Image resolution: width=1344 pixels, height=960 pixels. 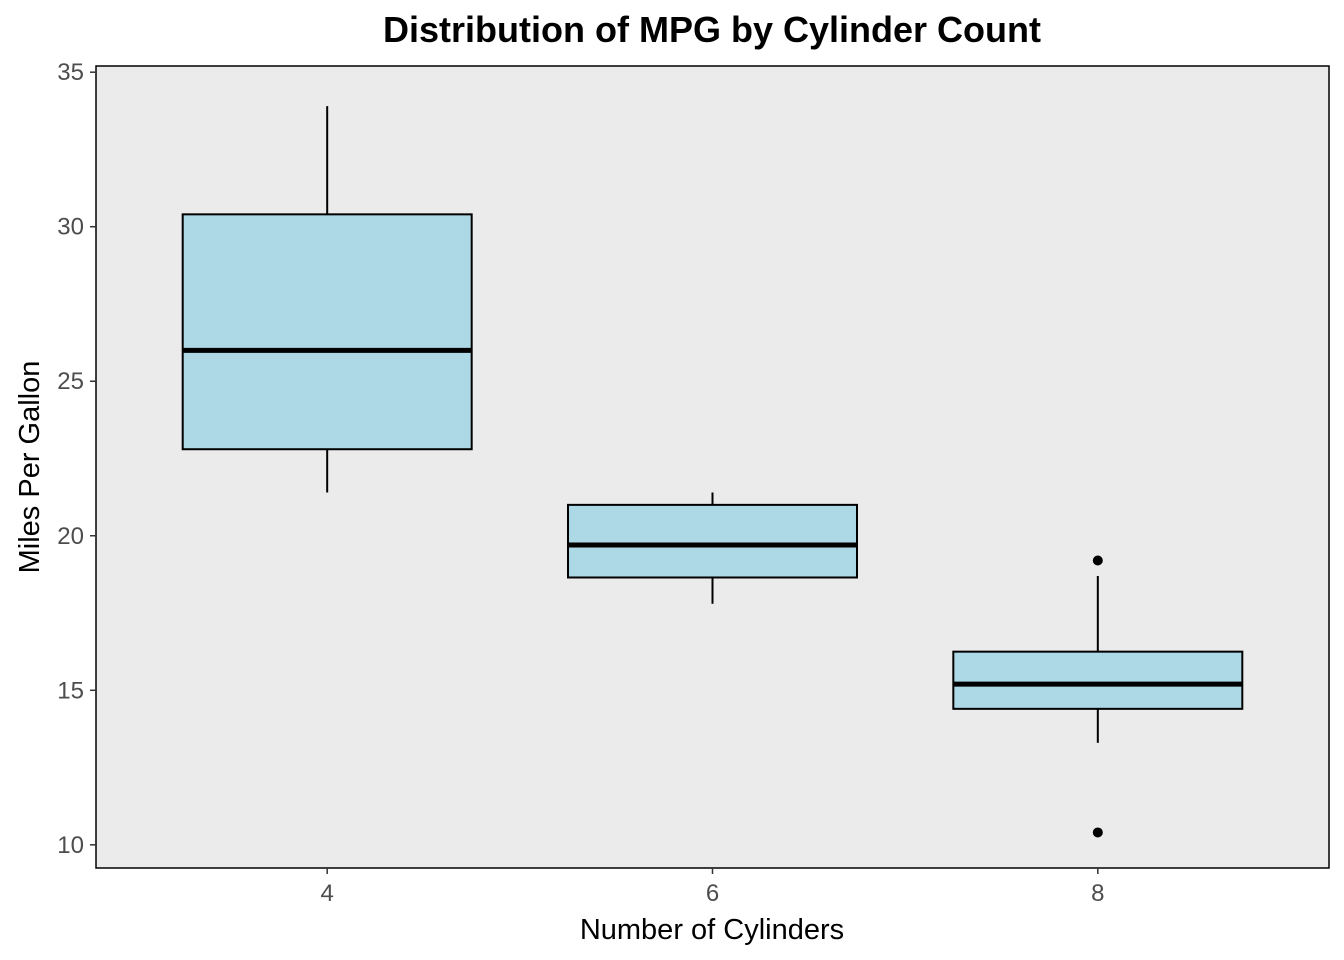 I want to click on x-axis-title: Number of Cylinders, so click(x=712, y=930).